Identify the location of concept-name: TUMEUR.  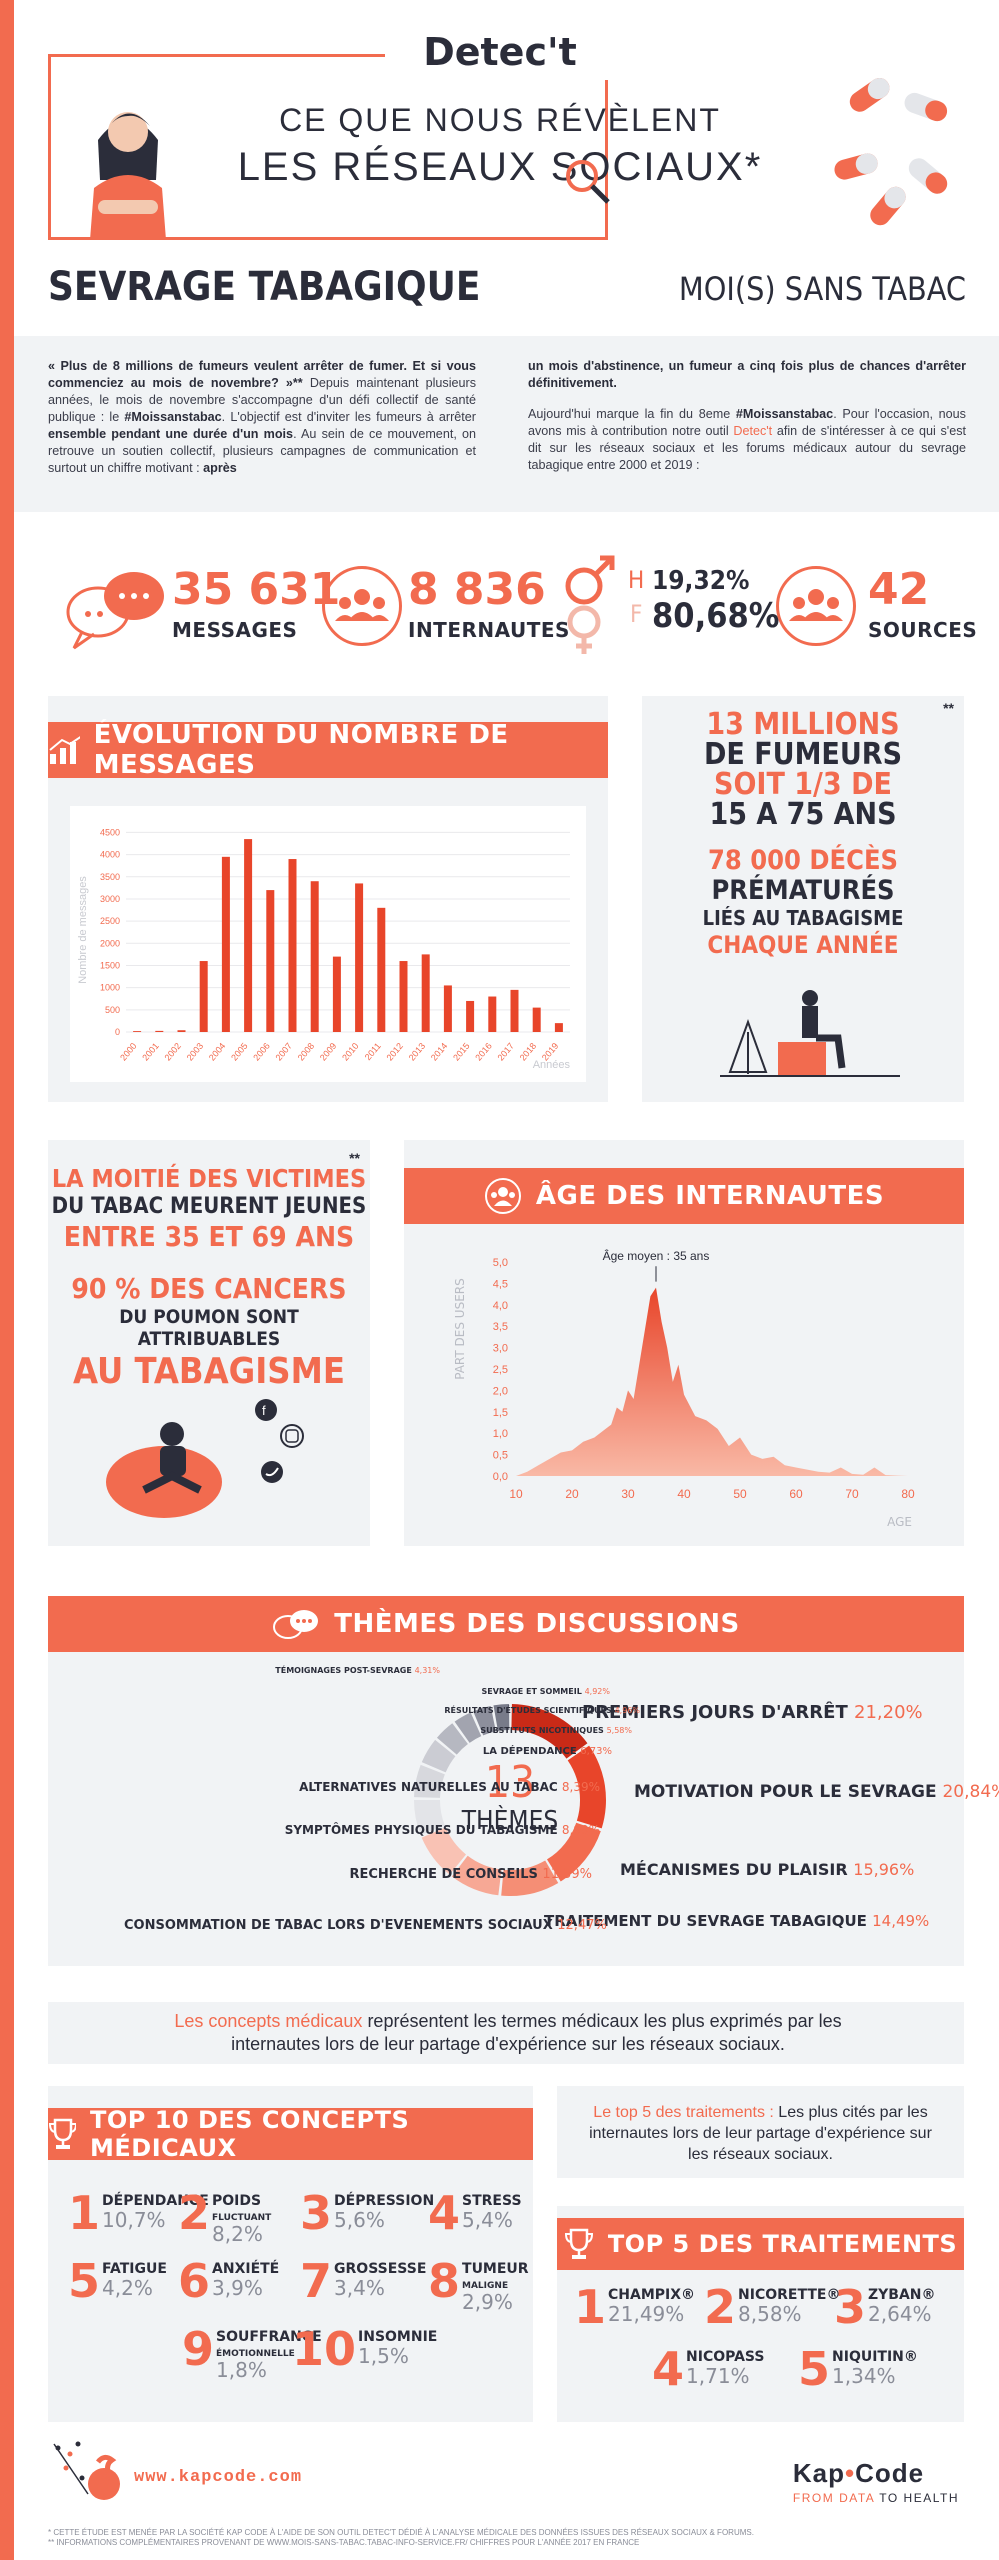
(495, 2269).